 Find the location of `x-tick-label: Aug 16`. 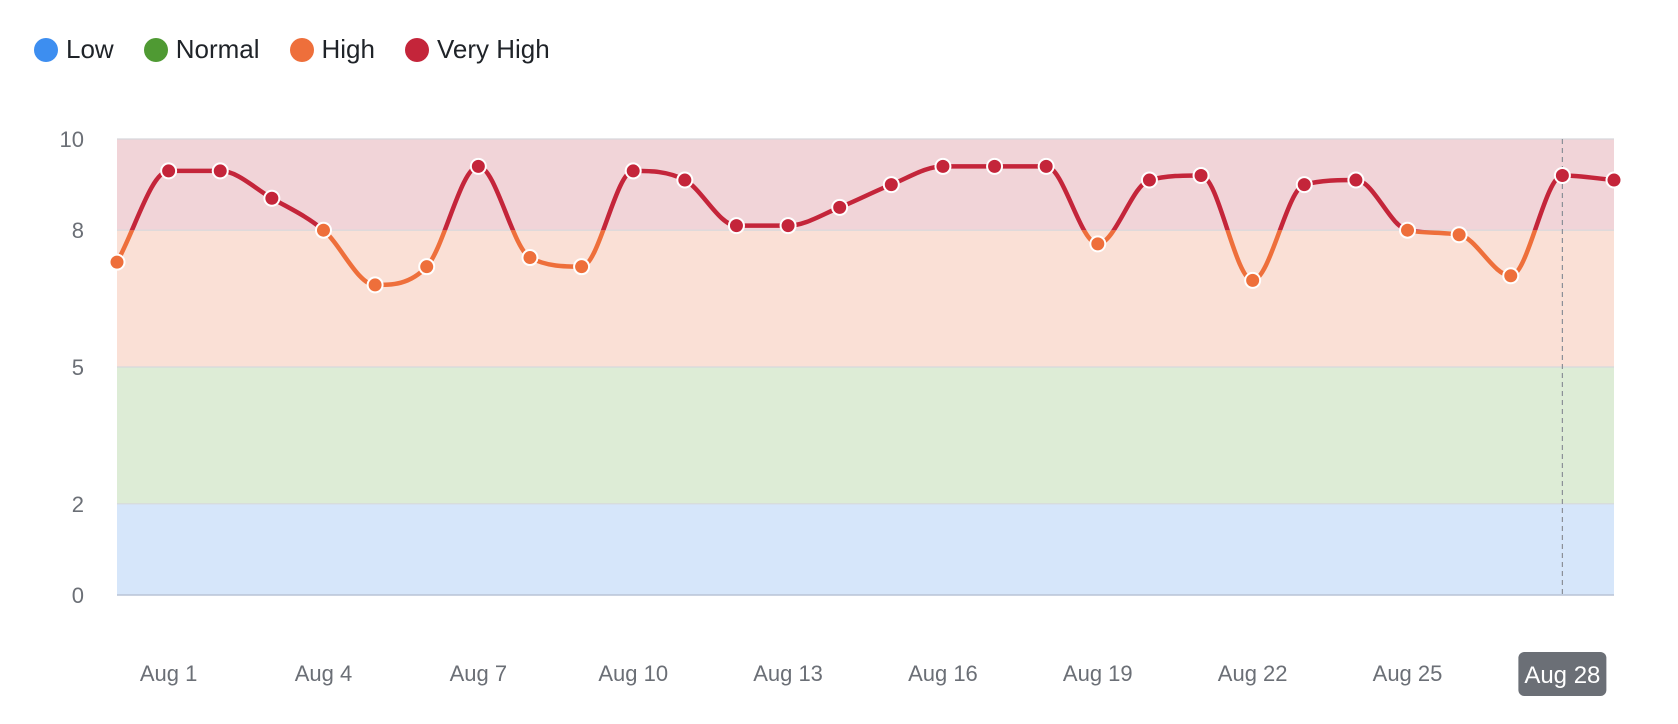

x-tick-label: Aug 16 is located at coordinates (943, 673).